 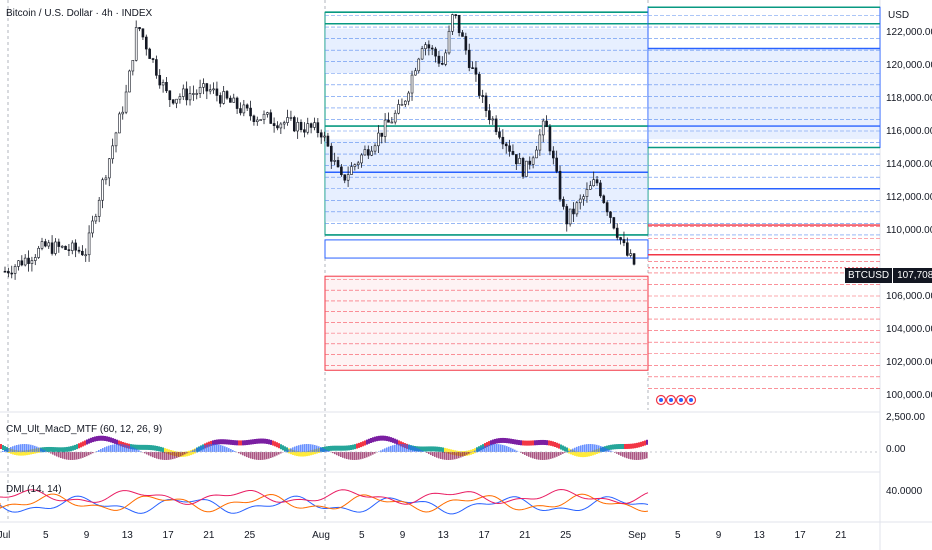 I want to click on currency-label: USD, so click(x=899, y=15).